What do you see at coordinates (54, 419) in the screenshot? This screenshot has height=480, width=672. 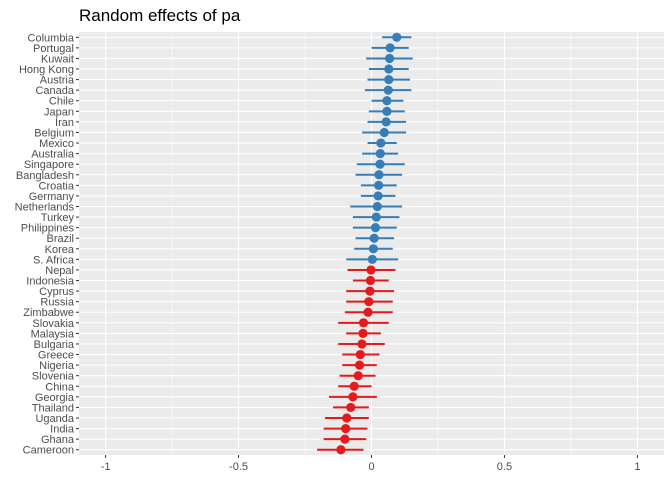 I see `y-tick-label: Uganda` at bounding box center [54, 419].